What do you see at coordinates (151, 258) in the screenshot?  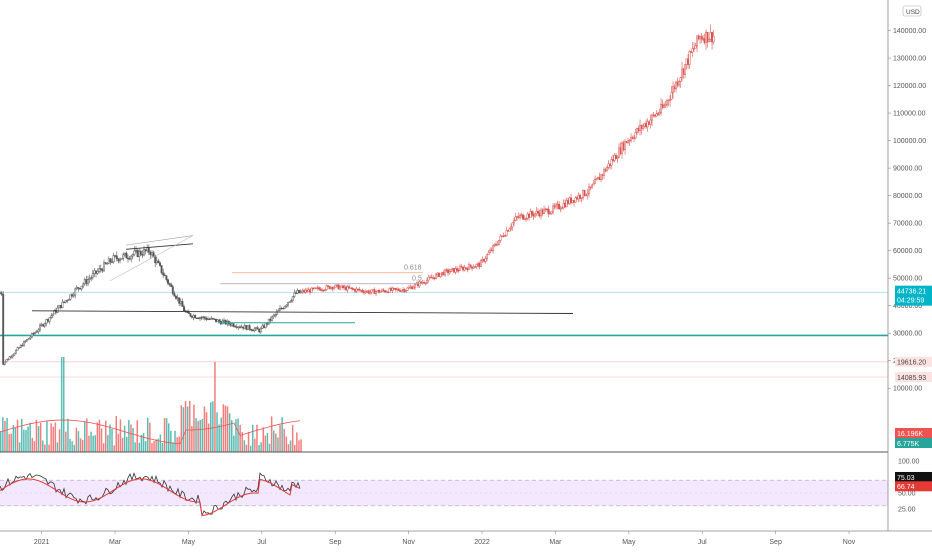 I see `wedge-lower` at bounding box center [151, 258].